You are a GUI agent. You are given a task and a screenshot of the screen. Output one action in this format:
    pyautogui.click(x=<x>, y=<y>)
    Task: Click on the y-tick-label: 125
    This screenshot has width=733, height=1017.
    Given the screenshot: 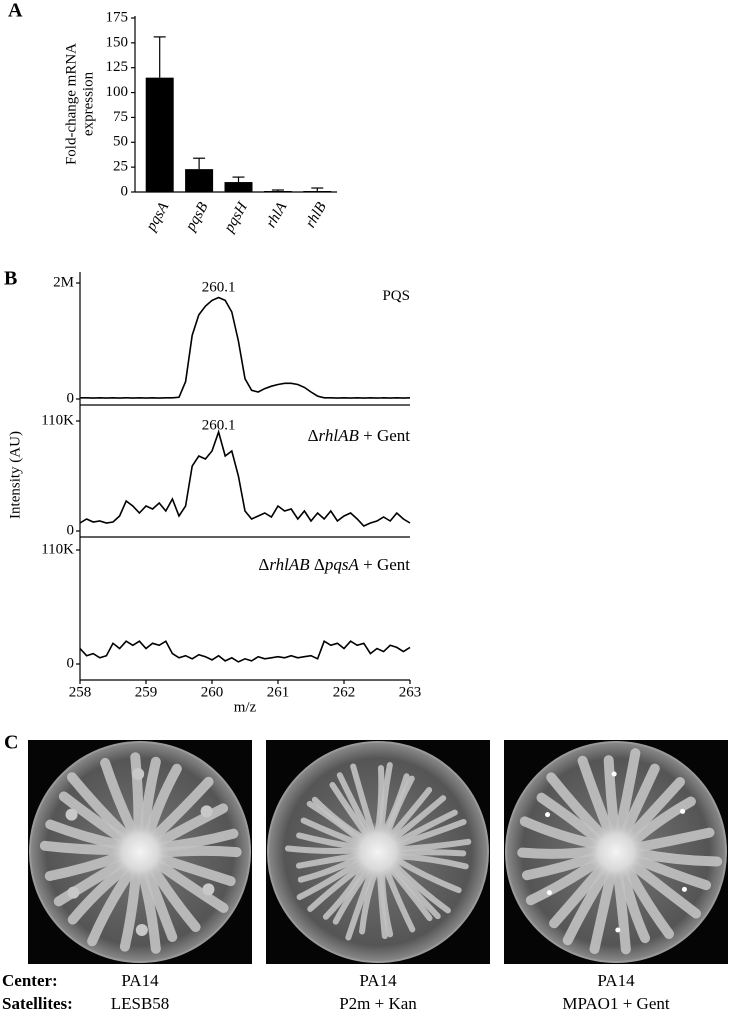 What is the action you would take?
    pyautogui.click(x=117, y=67)
    